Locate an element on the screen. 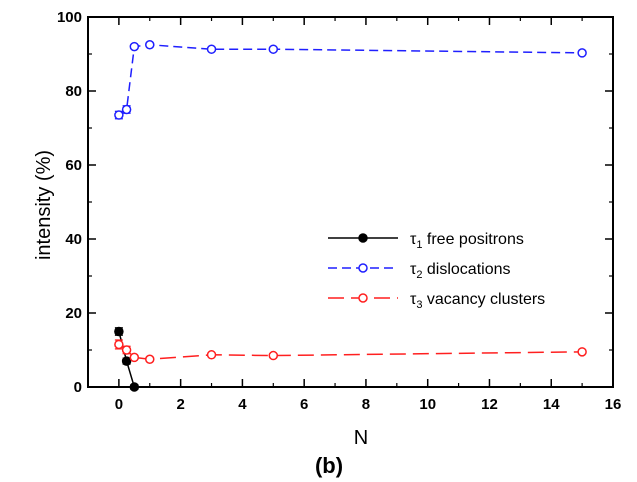  y-axis-title: intensity (%) is located at coordinates (44, 205).